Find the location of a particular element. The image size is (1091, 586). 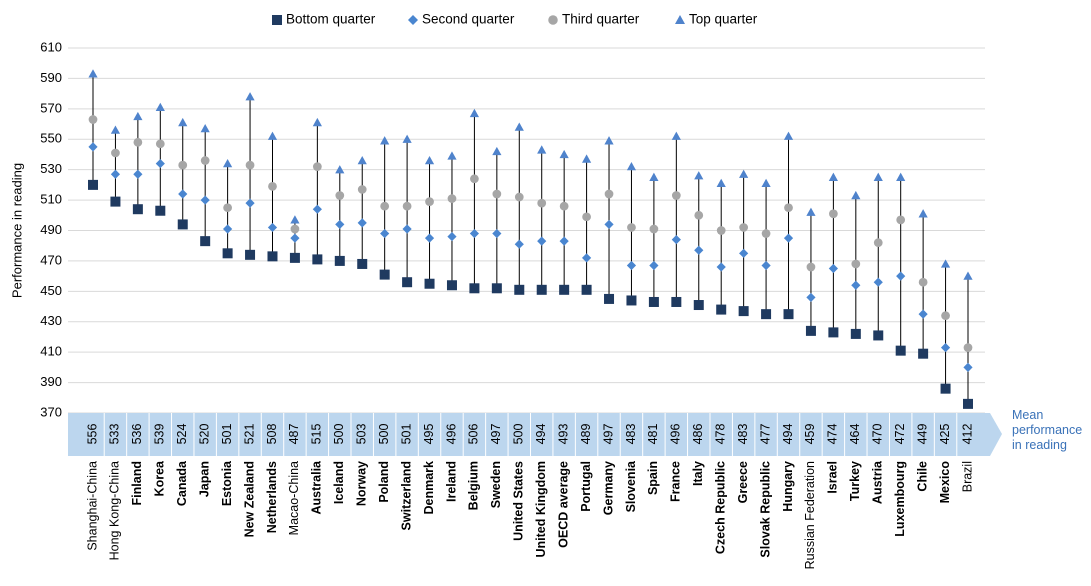

mean-value: 474 is located at coordinates (833, 434).